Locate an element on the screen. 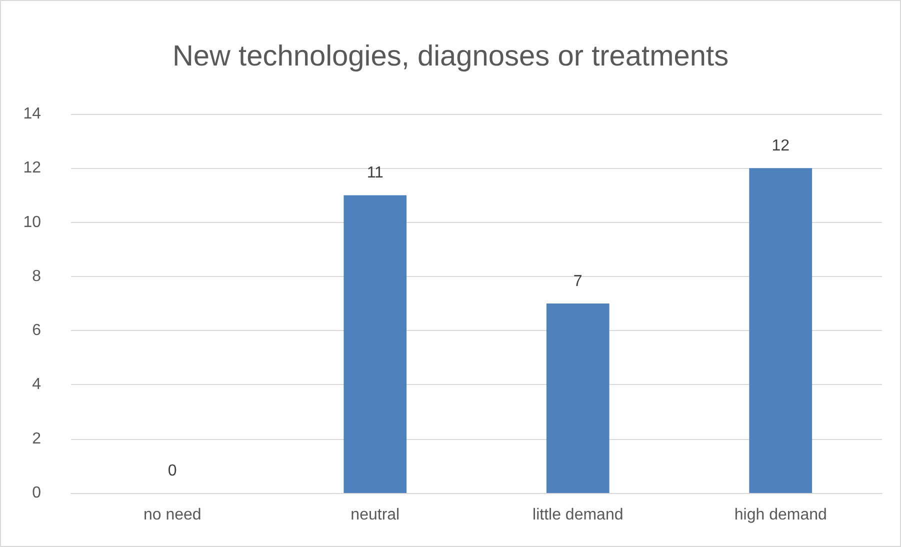  y-tick-label: 0 is located at coordinates (37, 493).